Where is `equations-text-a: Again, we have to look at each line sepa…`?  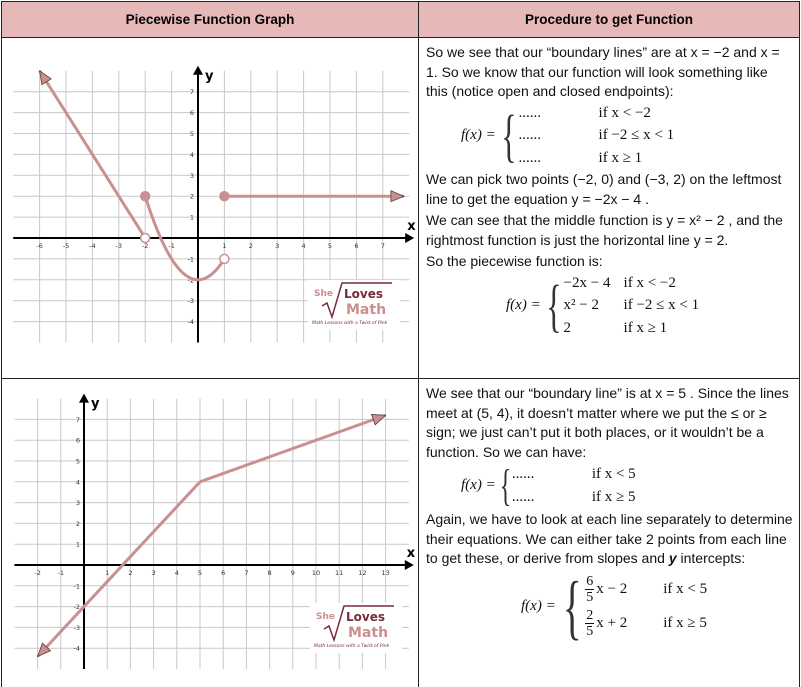
equations-text-a: Again, we have to look at each line sepa… is located at coordinates (609, 538).